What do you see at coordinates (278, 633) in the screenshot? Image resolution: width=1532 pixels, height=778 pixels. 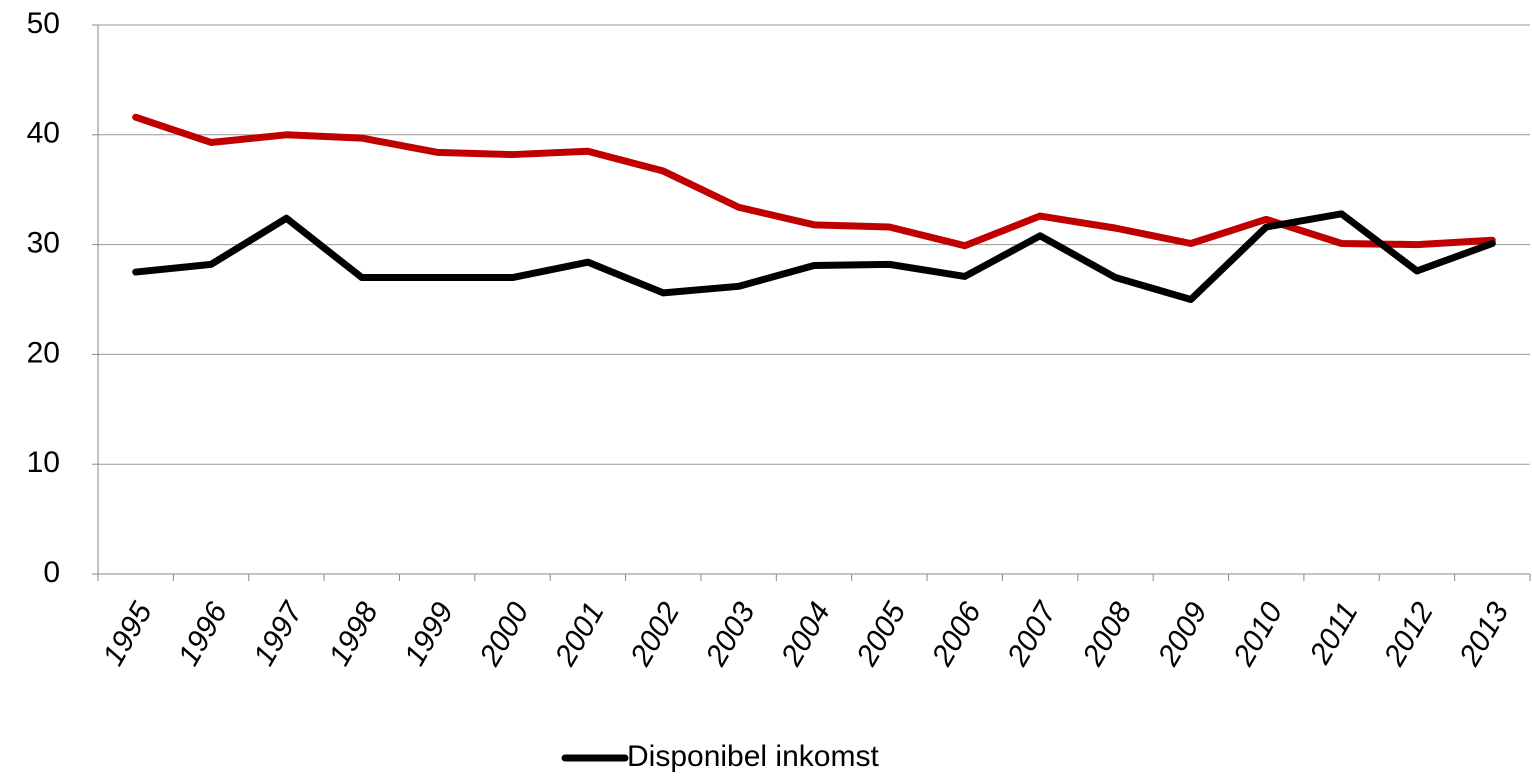 I see `x-tick-label: 1997` at bounding box center [278, 633].